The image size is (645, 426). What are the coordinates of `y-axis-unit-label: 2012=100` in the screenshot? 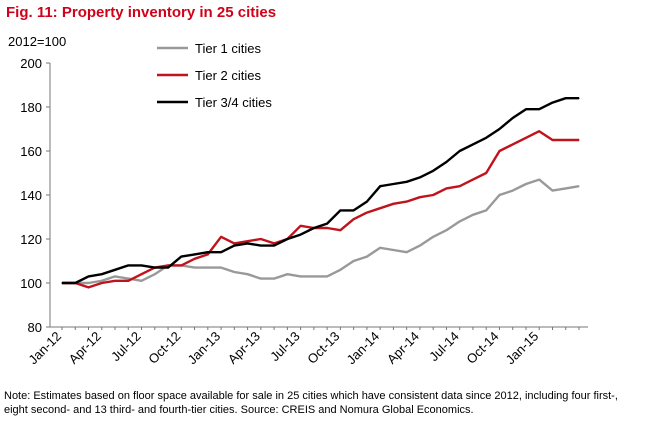 It's located at (37, 41).